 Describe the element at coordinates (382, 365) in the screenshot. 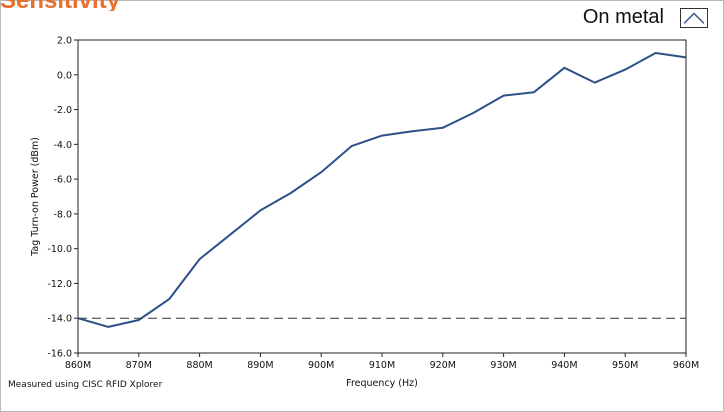

I see `x-tick-label: 910M` at that location.